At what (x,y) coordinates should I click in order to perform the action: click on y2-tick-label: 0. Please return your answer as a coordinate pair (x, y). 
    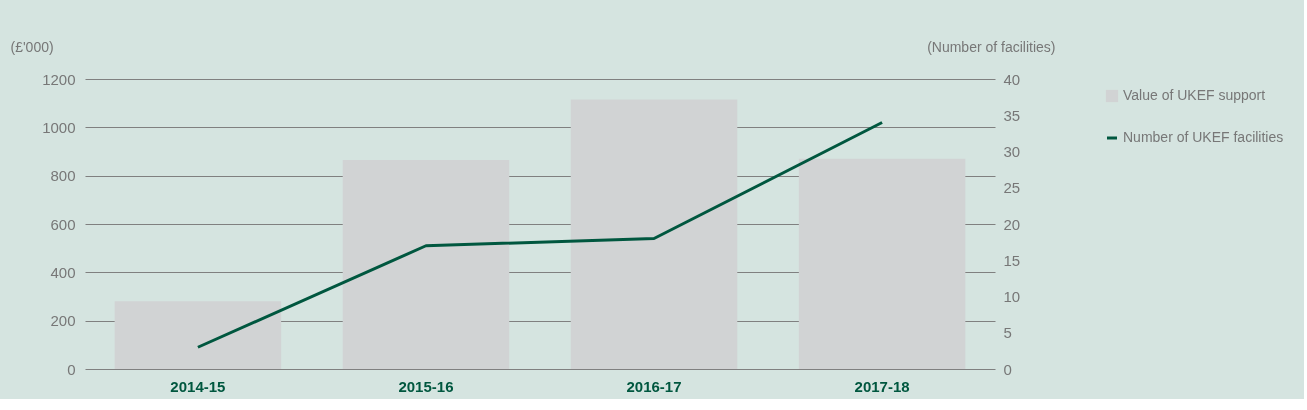
    Looking at the image, I should click on (1007, 369).